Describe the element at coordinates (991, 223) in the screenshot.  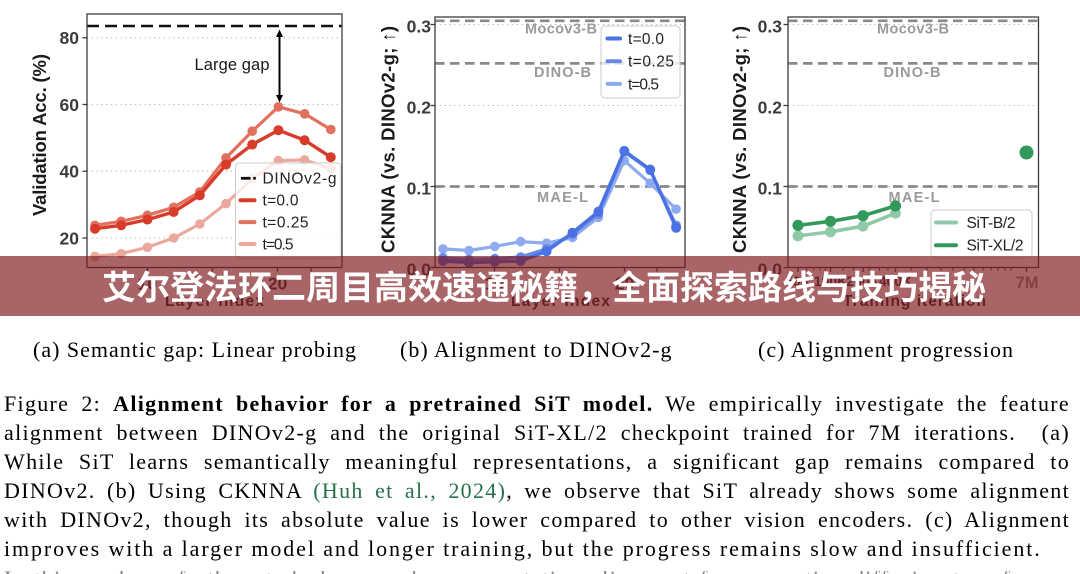
I see `svg-text: SiT-B/2` at that location.